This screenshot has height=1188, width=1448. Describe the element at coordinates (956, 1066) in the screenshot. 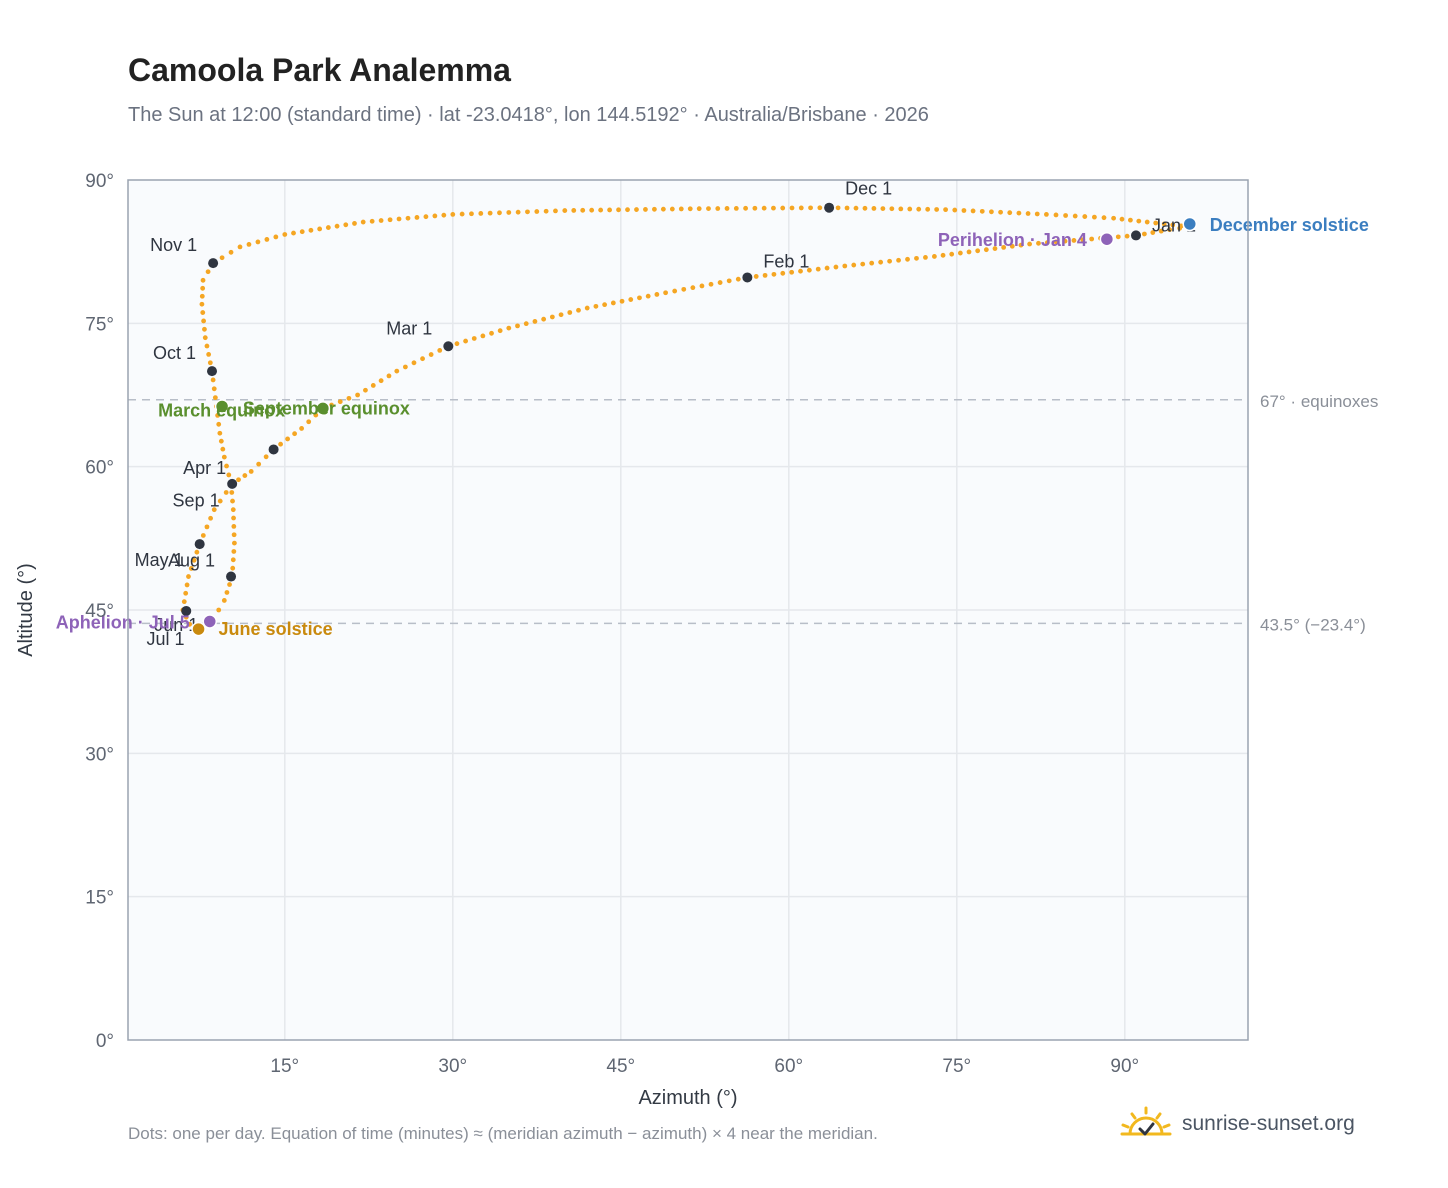

I see `x-tick-label: 75°` at that location.